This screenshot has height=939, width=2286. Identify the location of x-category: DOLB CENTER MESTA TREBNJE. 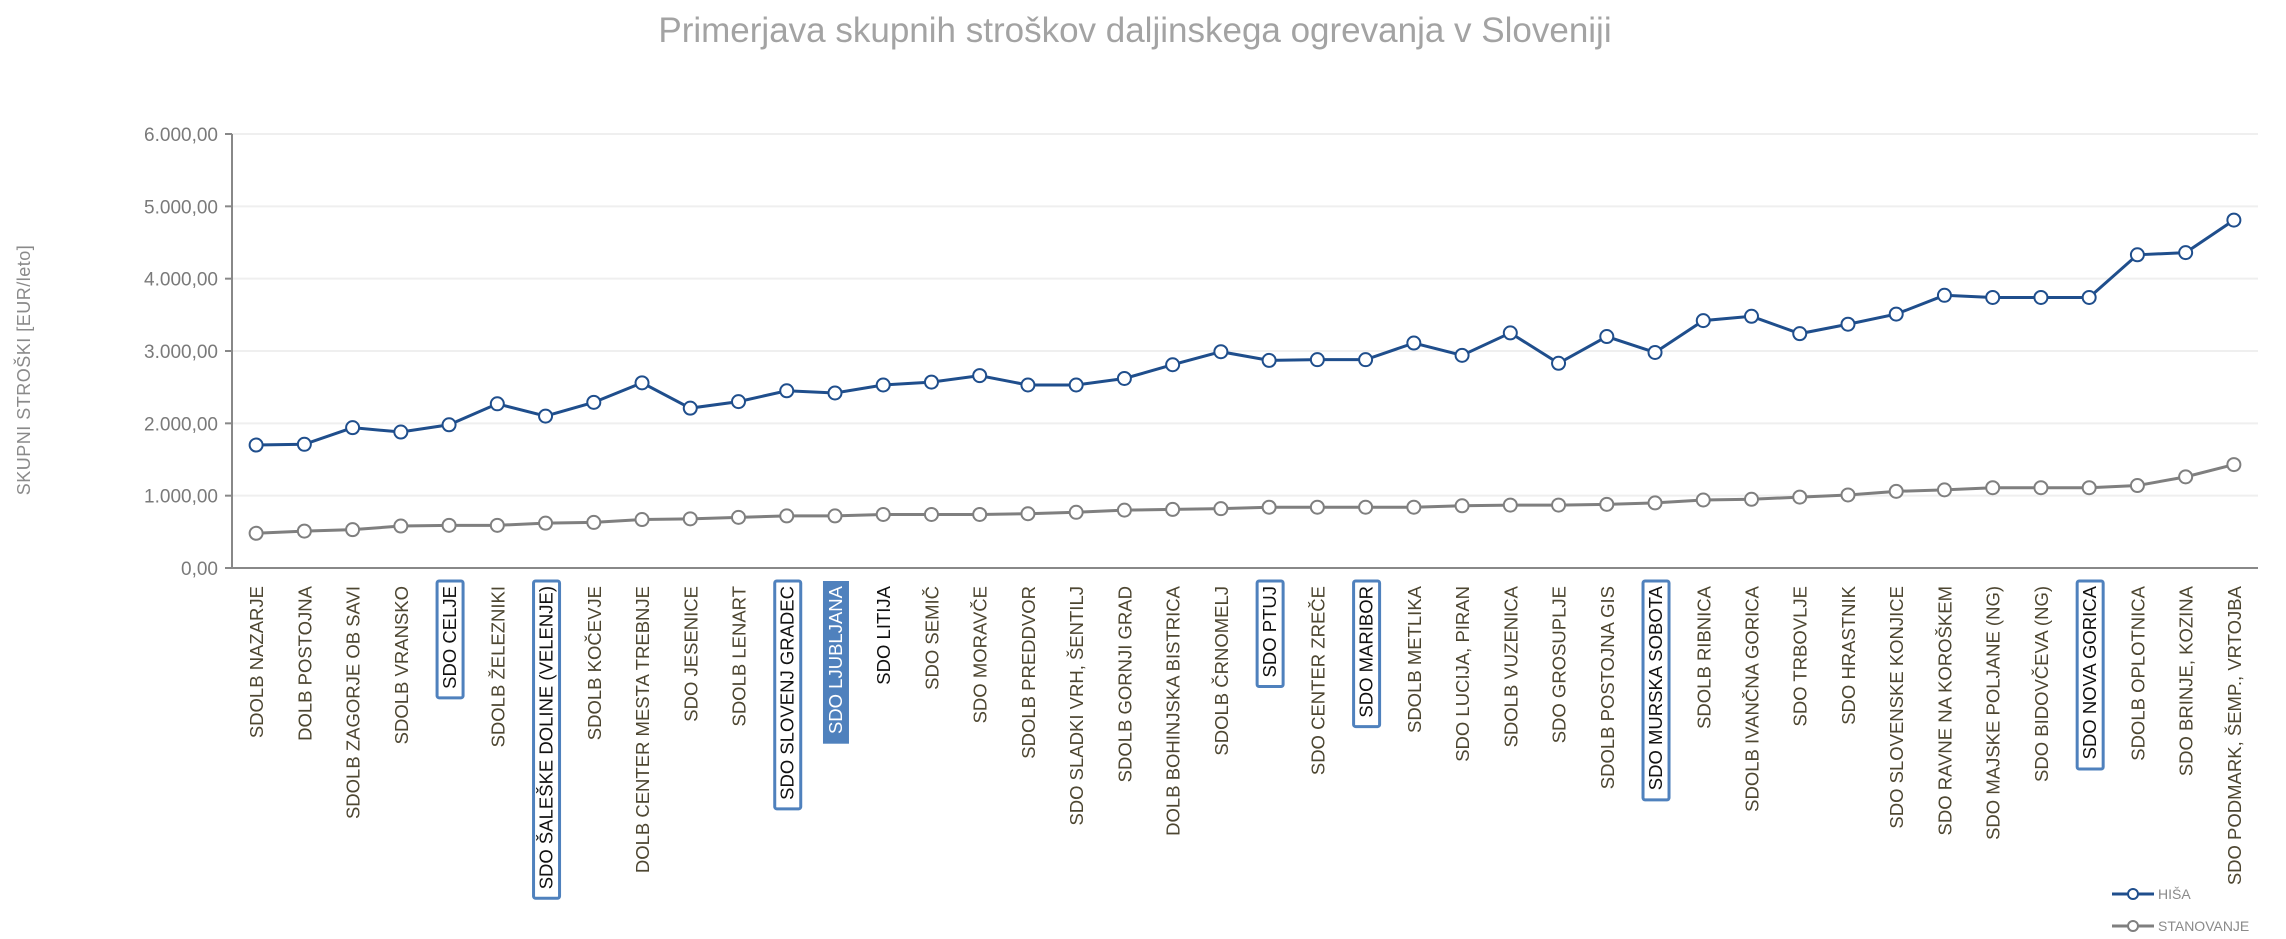
(642, 729).